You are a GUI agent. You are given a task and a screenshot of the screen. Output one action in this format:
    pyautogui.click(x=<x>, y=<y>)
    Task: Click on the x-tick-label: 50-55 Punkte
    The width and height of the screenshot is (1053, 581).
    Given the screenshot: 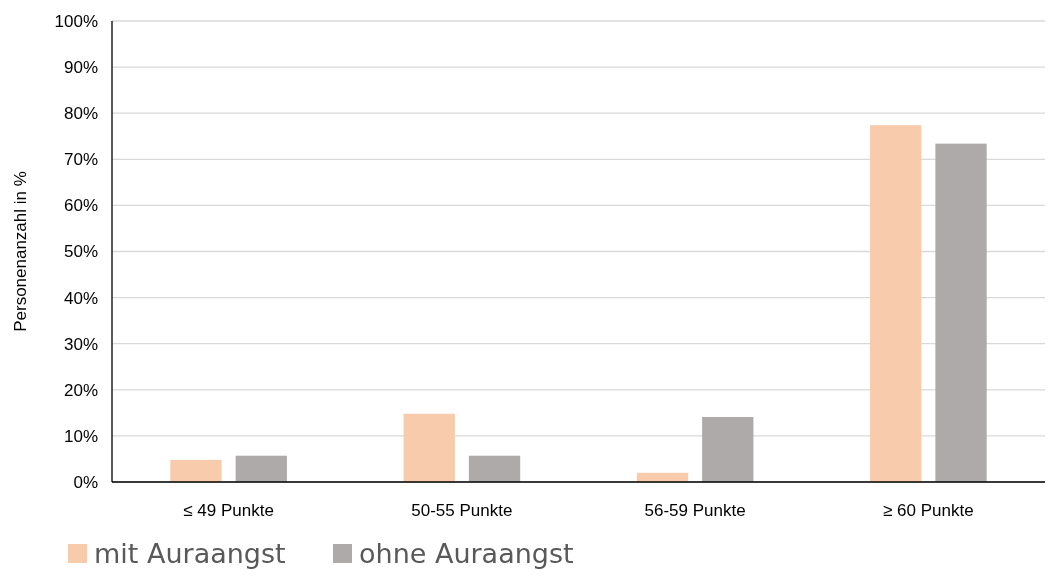 What is the action you would take?
    pyautogui.click(x=462, y=510)
    